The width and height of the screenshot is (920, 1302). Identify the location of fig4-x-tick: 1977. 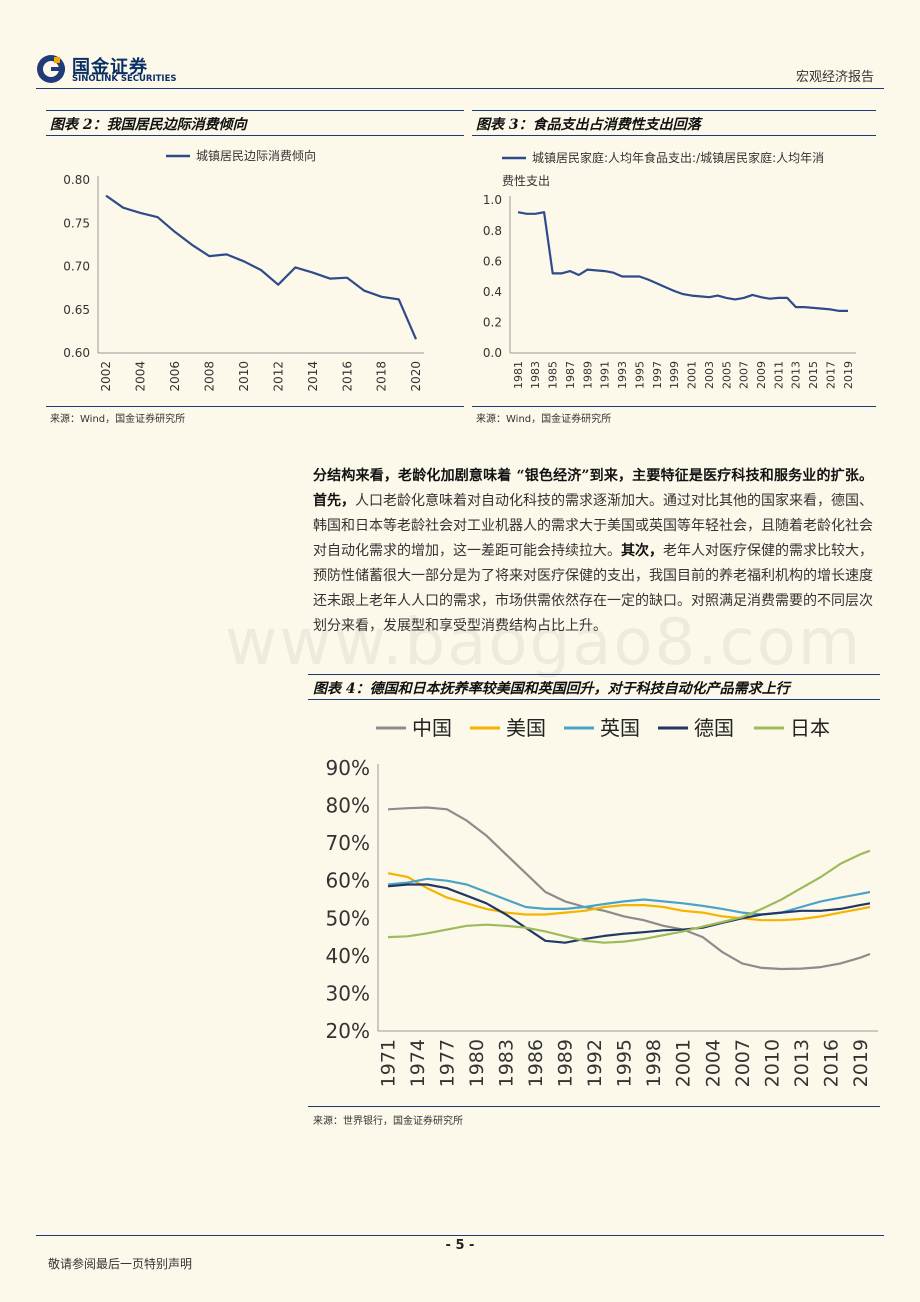
(448, 1063).